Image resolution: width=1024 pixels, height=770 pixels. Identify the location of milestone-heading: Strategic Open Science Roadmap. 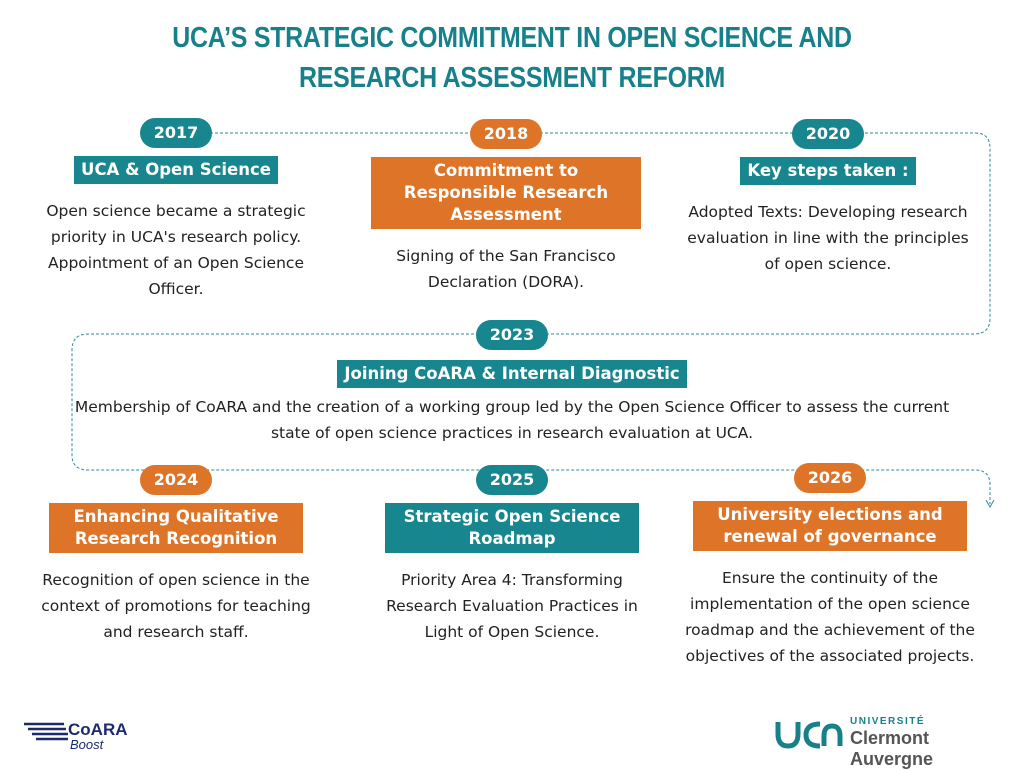
(512, 528).